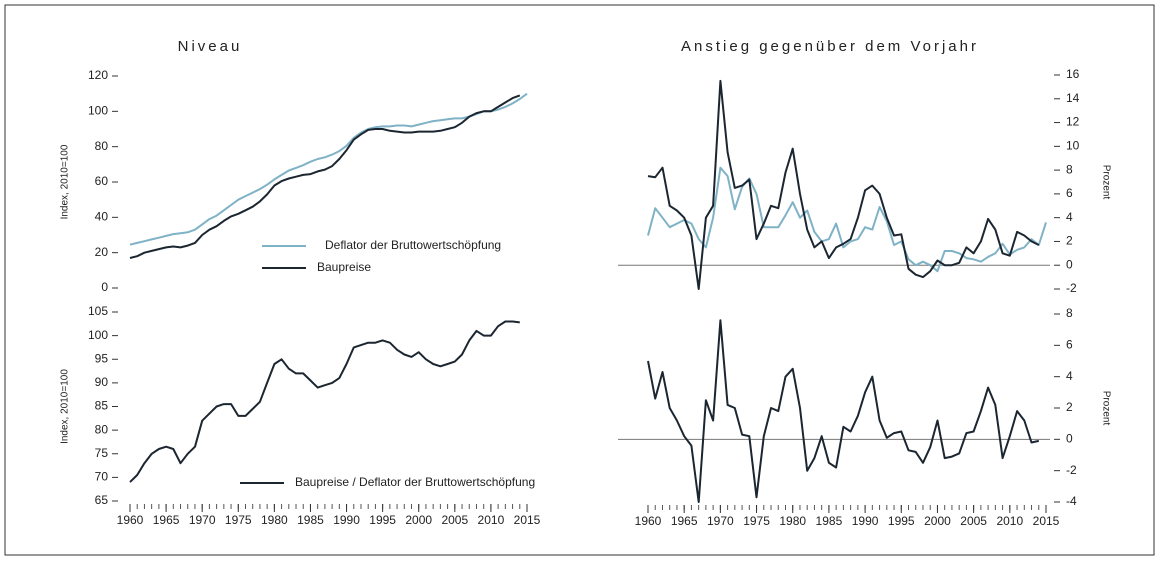 The image size is (1160, 561). I want to click on legend-label: Deflator der Bruttowertschöpfung, so click(413, 245).